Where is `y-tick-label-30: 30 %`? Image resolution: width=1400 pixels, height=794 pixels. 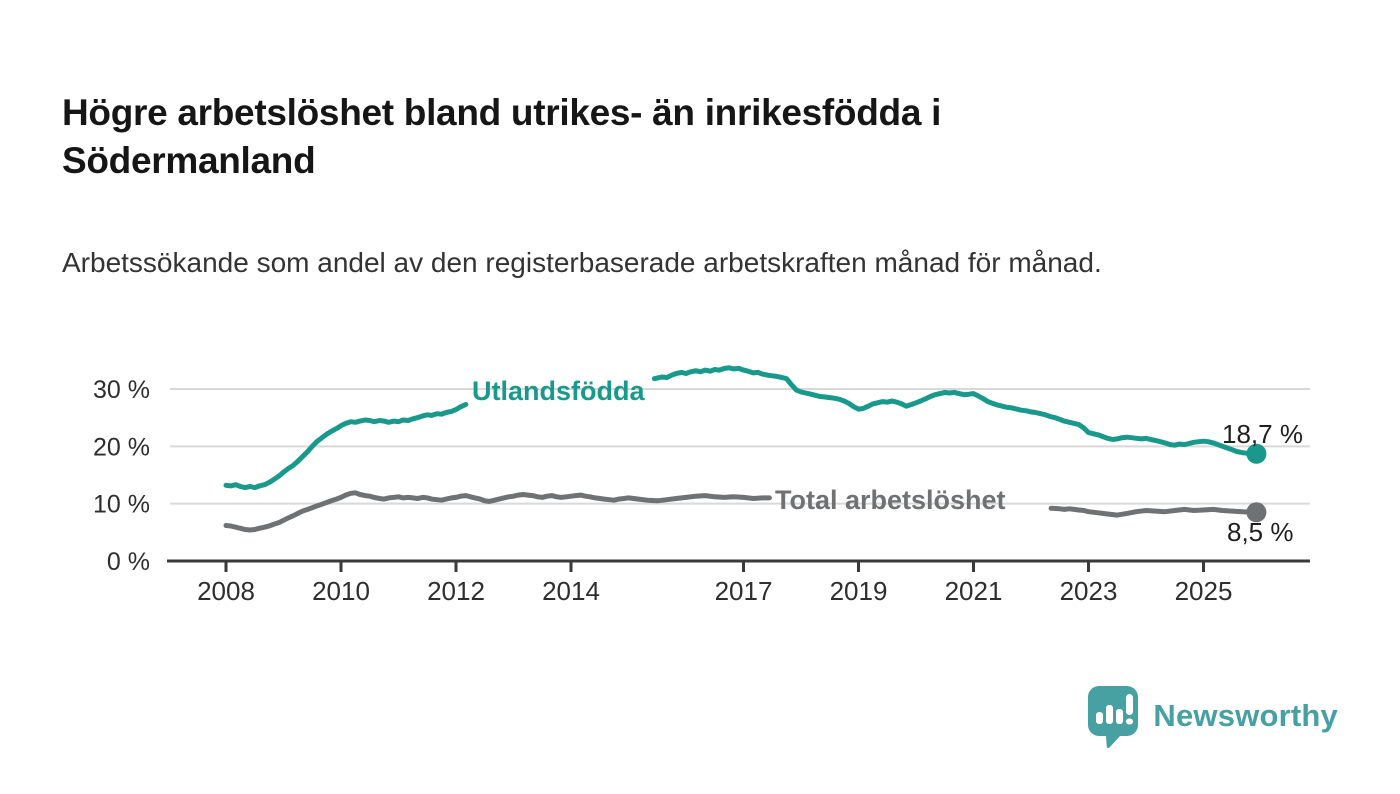
y-tick-label-30: 30 % is located at coordinates (121, 390).